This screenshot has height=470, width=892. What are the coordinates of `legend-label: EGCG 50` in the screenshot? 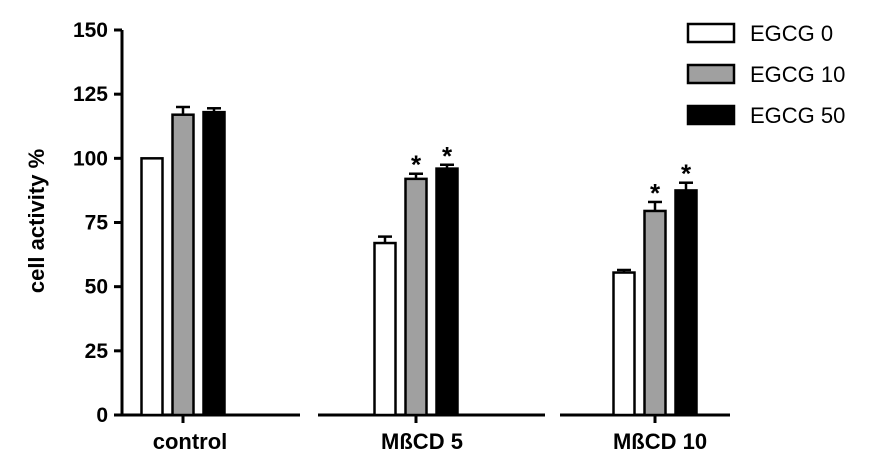 It's located at (797, 115).